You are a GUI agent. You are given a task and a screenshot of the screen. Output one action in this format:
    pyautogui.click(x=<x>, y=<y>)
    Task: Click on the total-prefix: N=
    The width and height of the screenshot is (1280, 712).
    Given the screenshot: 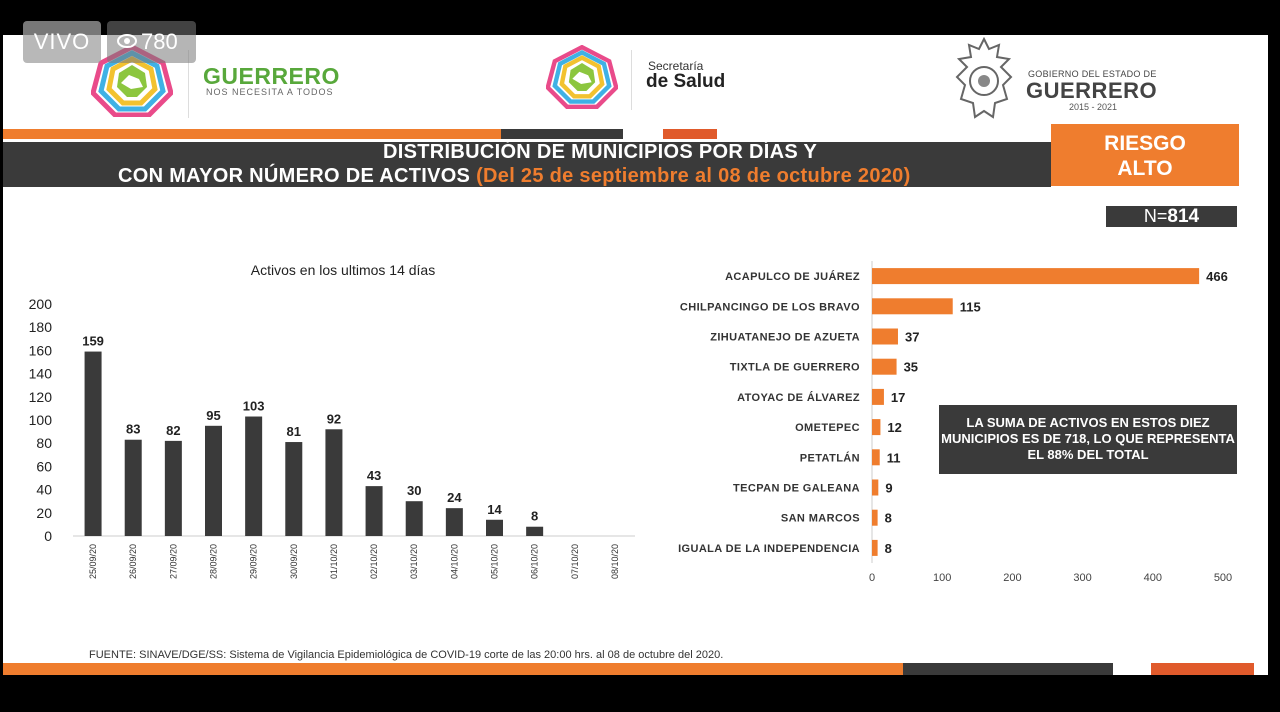 What is the action you would take?
    pyautogui.click(x=1155, y=216)
    